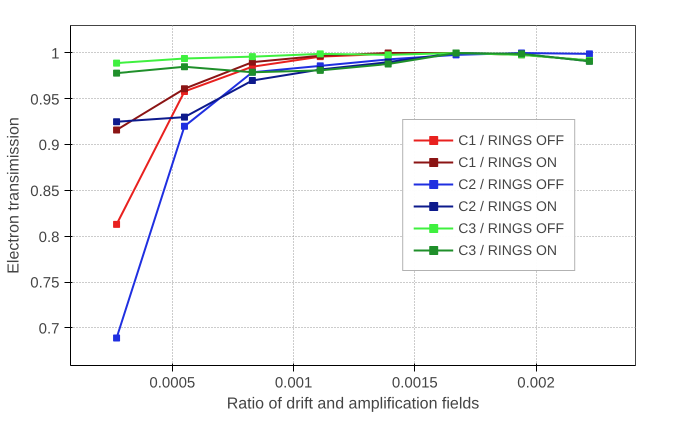 The width and height of the screenshot is (687, 429). What do you see at coordinates (49, 329) in the screenshot?
I see `y-tick-label: 0.7` at bounding box center [49, 329].